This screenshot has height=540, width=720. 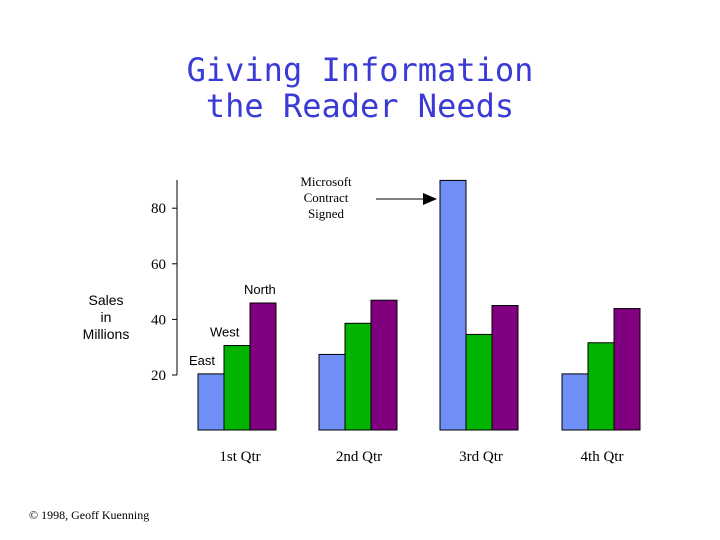 What do you see at coordinates (239, 457) in the screenshot?
I see `category-label: 1st Qtr` at bounding box center [239, 457].